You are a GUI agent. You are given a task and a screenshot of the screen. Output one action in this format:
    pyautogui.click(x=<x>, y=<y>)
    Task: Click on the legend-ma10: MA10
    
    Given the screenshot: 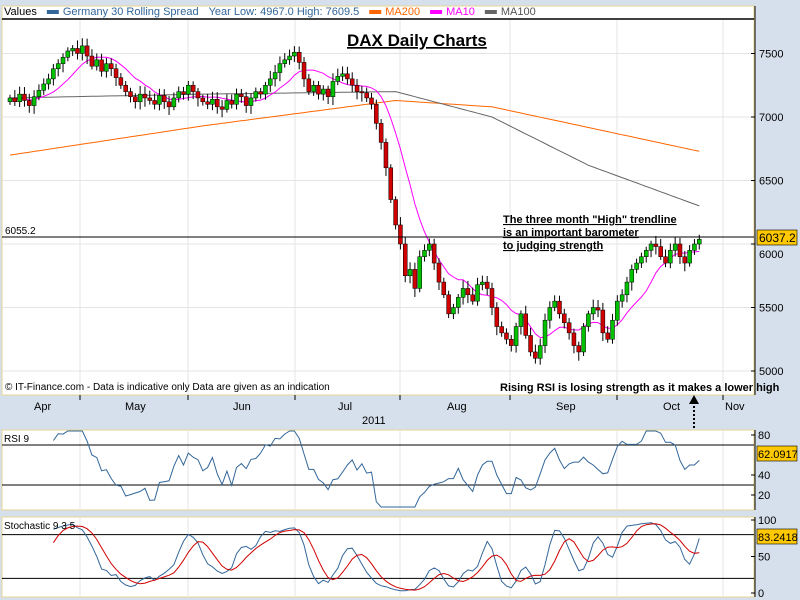 What is the action you would take?
    pyautogui.click(x=460, y=12)
    